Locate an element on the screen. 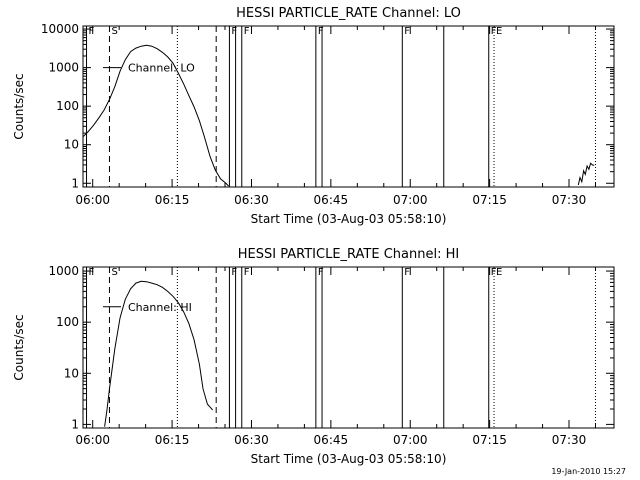 The height and width of the screenshot is (480, 640). chart-title: HESSI PARTICLE_RATE Channel: HI is located at coordinates (348, 254).